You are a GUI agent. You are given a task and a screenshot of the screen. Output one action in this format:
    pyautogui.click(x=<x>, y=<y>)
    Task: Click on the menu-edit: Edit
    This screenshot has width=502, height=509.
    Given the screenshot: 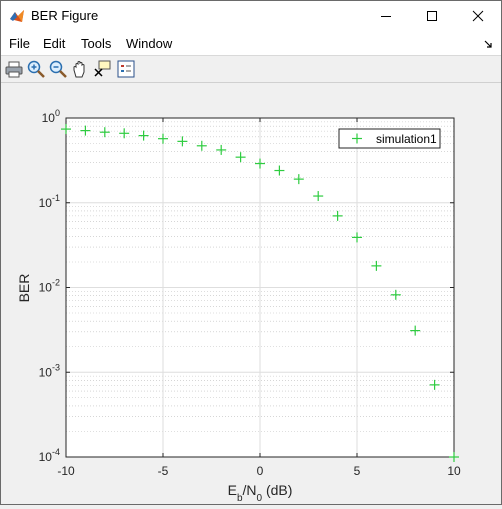 What is the action you would take?
    pyautogui.click(x=54, y=43)
    